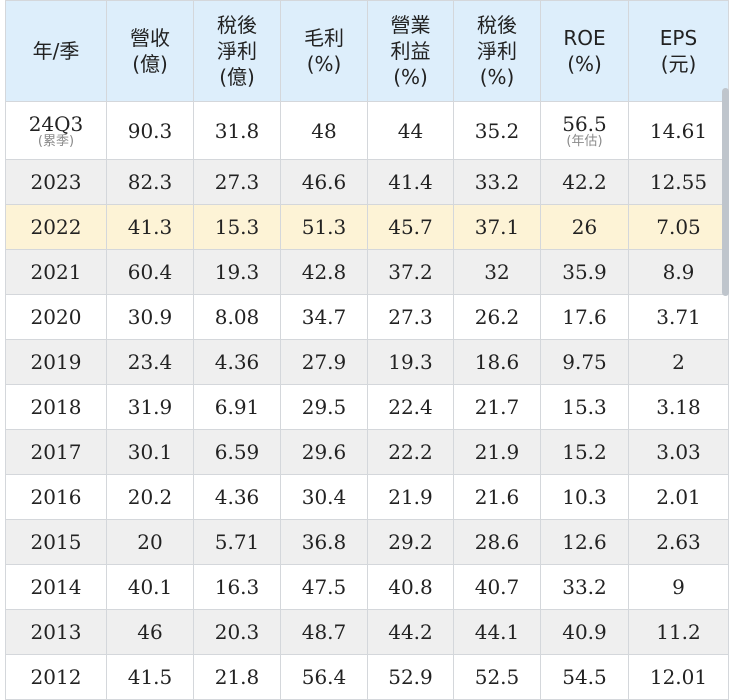  I want to click on table-row: 2021 60.4 19.3 42.8 37.2 32 35.9 8.9, so click(367, 272).